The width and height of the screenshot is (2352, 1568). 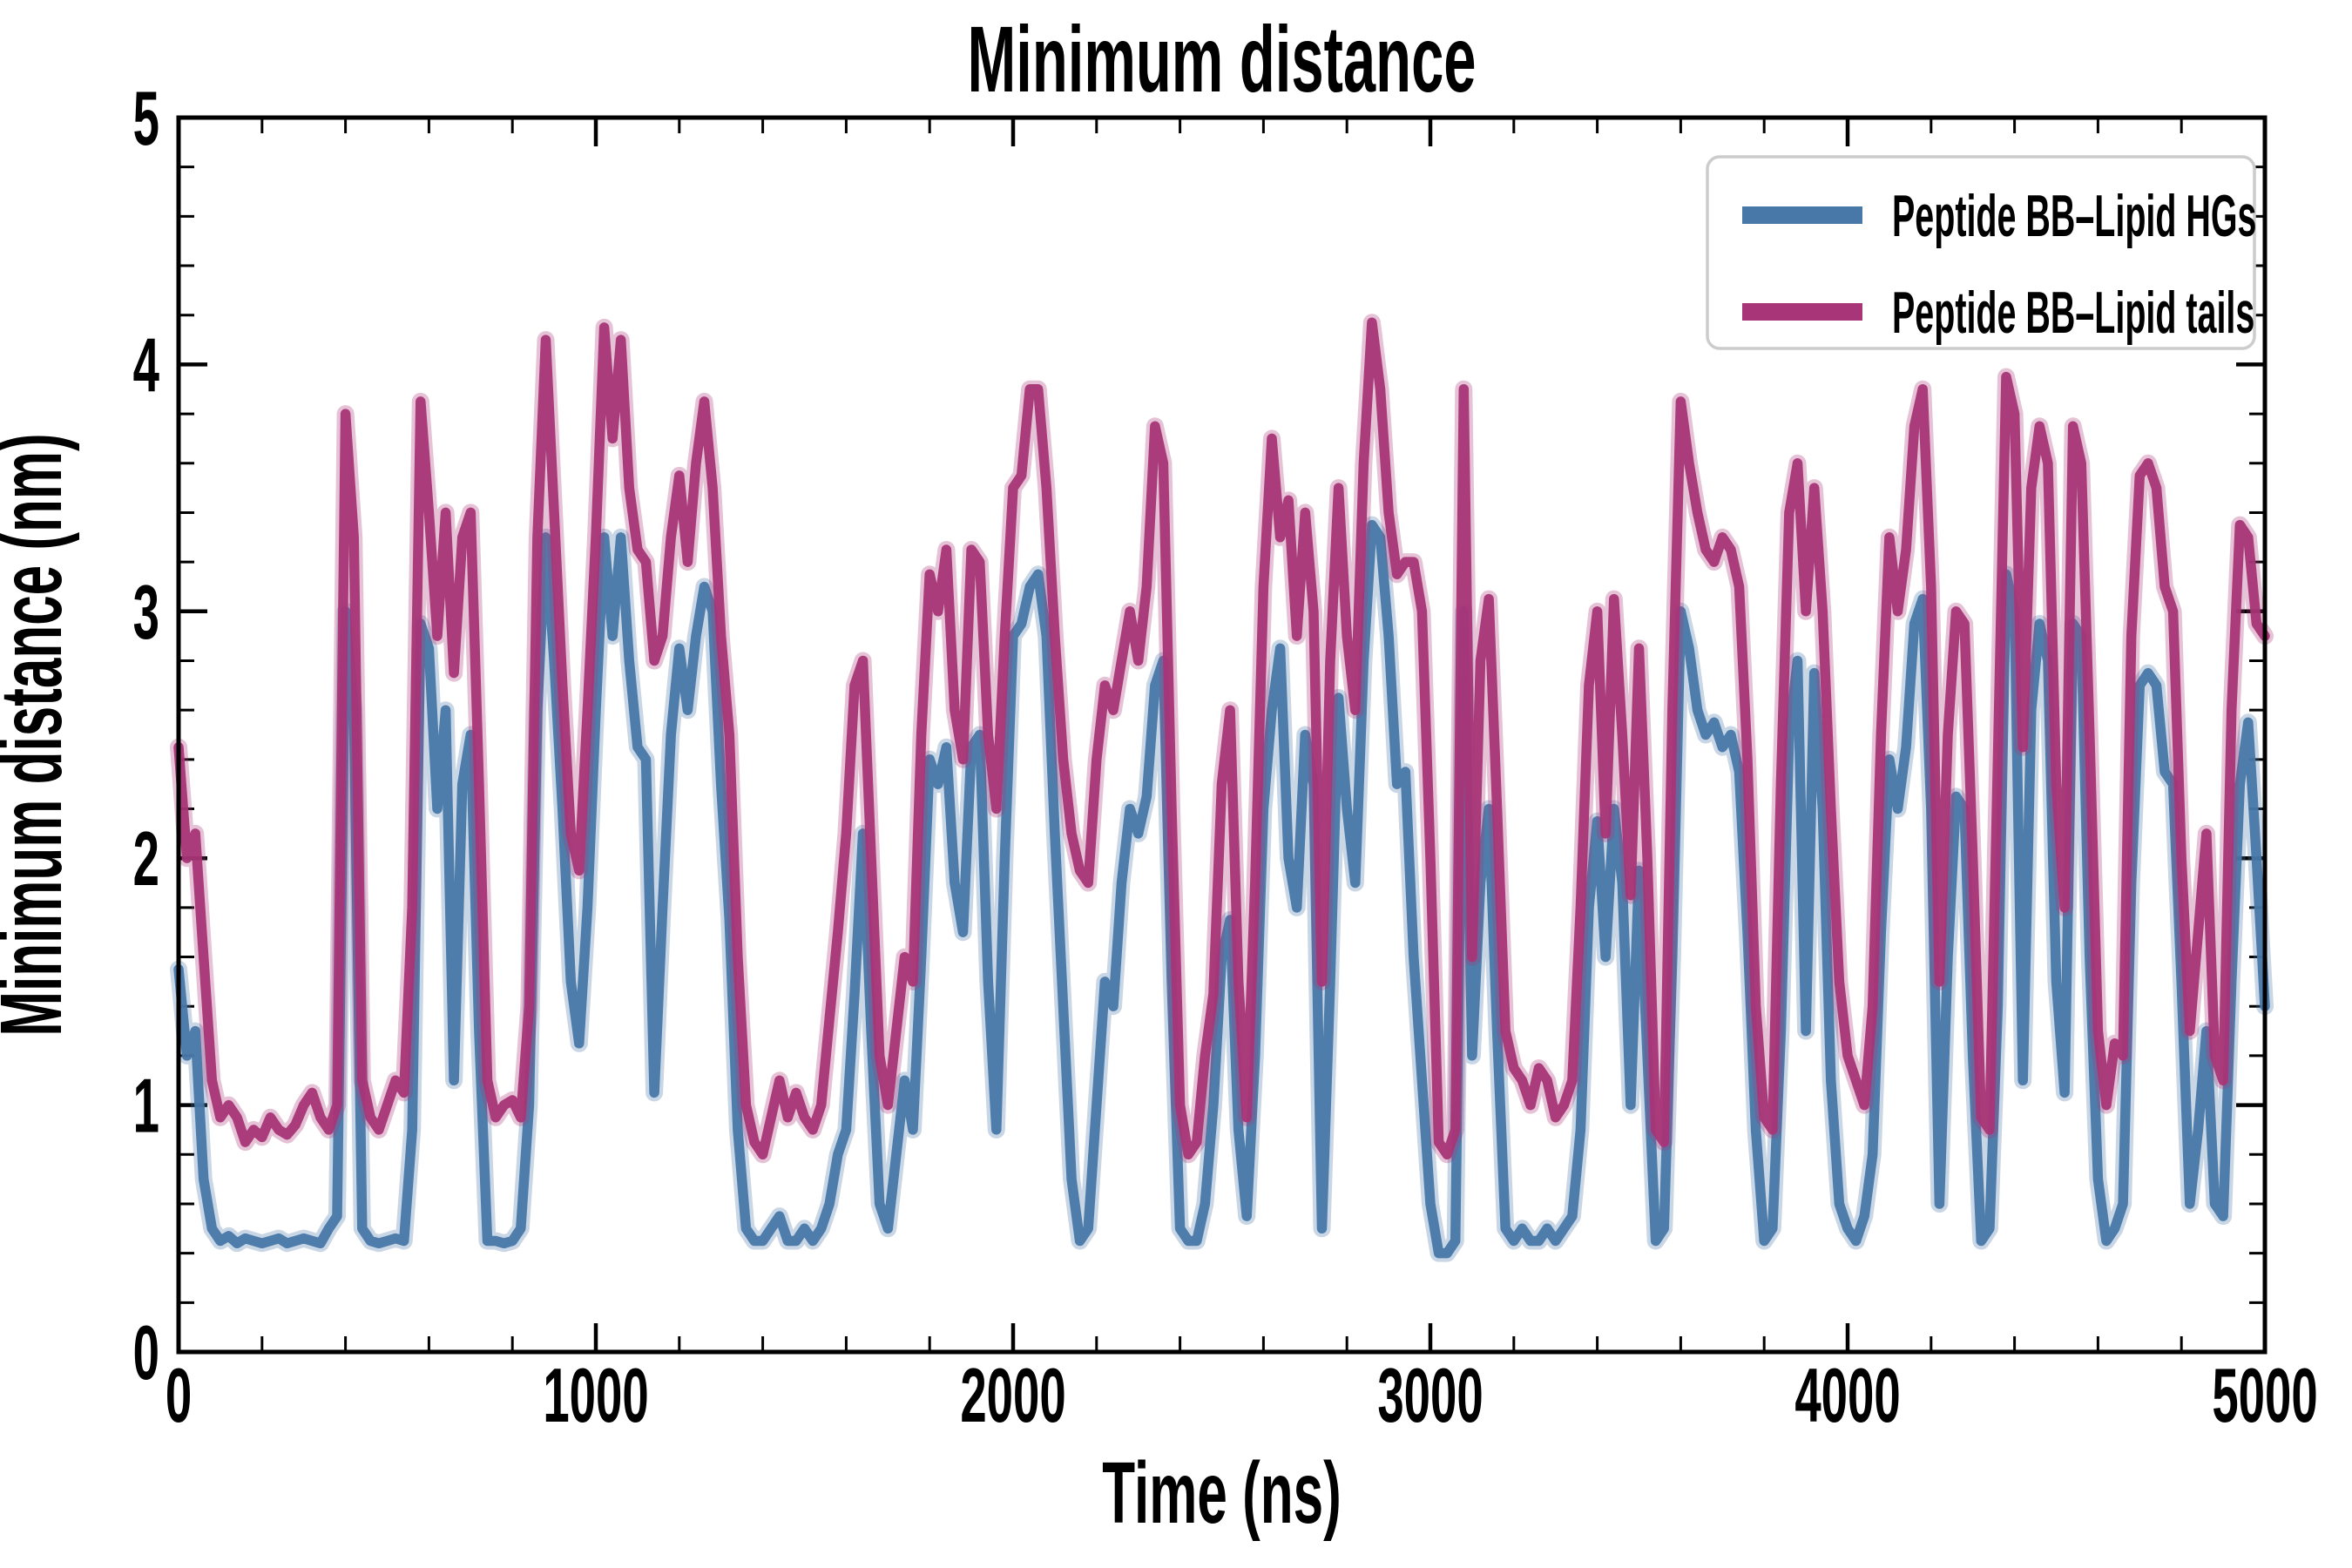 I want to click on legend-label-text: Peptide BB–Lipid tails, so click(x=2073, y=313).